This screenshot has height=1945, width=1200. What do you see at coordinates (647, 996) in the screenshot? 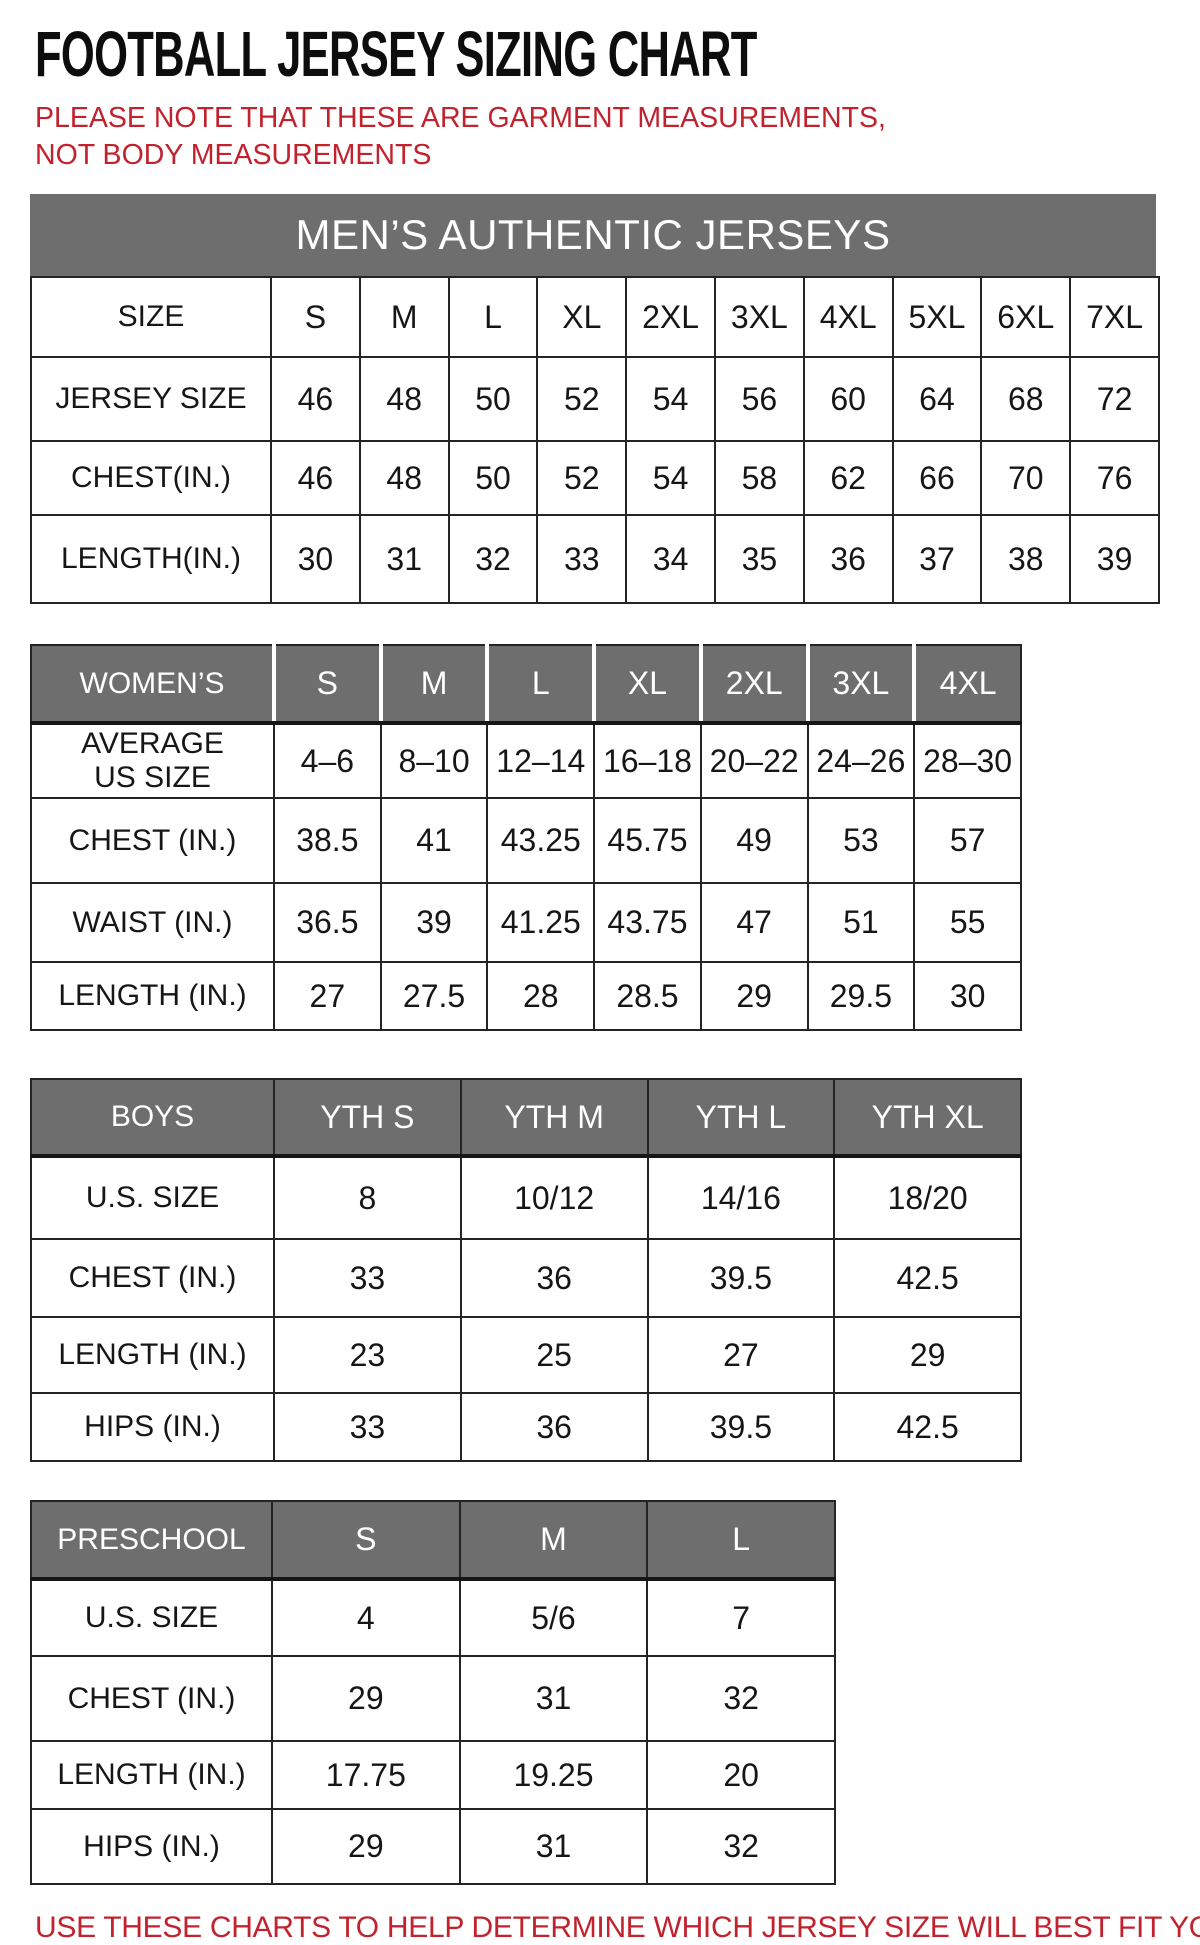
I see `value-cell: 28.5` at bounding box center [647, 996].